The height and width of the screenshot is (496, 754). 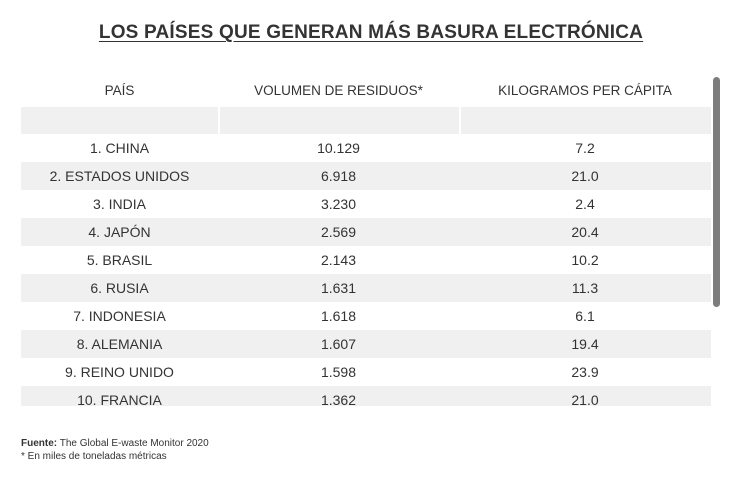 I want to click on spacer-gap, so click(x=366, y=105).